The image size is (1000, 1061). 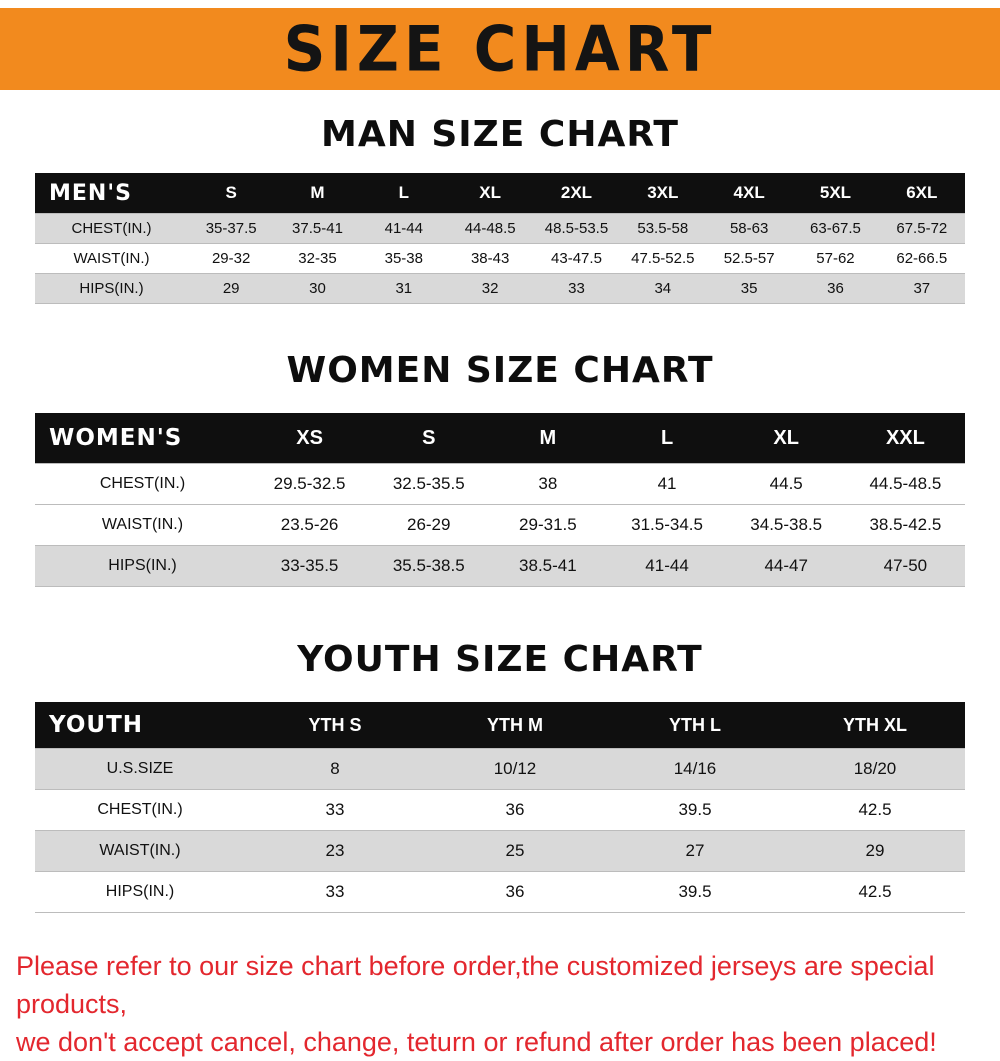 I want to click on cell: 41, so click(x=667, y=484).